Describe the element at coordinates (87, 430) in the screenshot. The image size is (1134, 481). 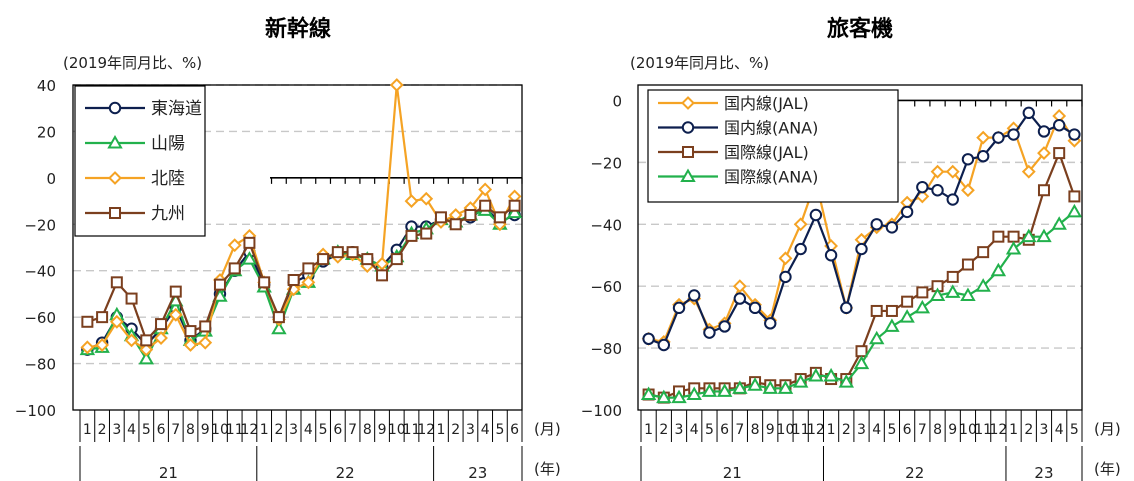
I see `x-month-label: 1` at that location.